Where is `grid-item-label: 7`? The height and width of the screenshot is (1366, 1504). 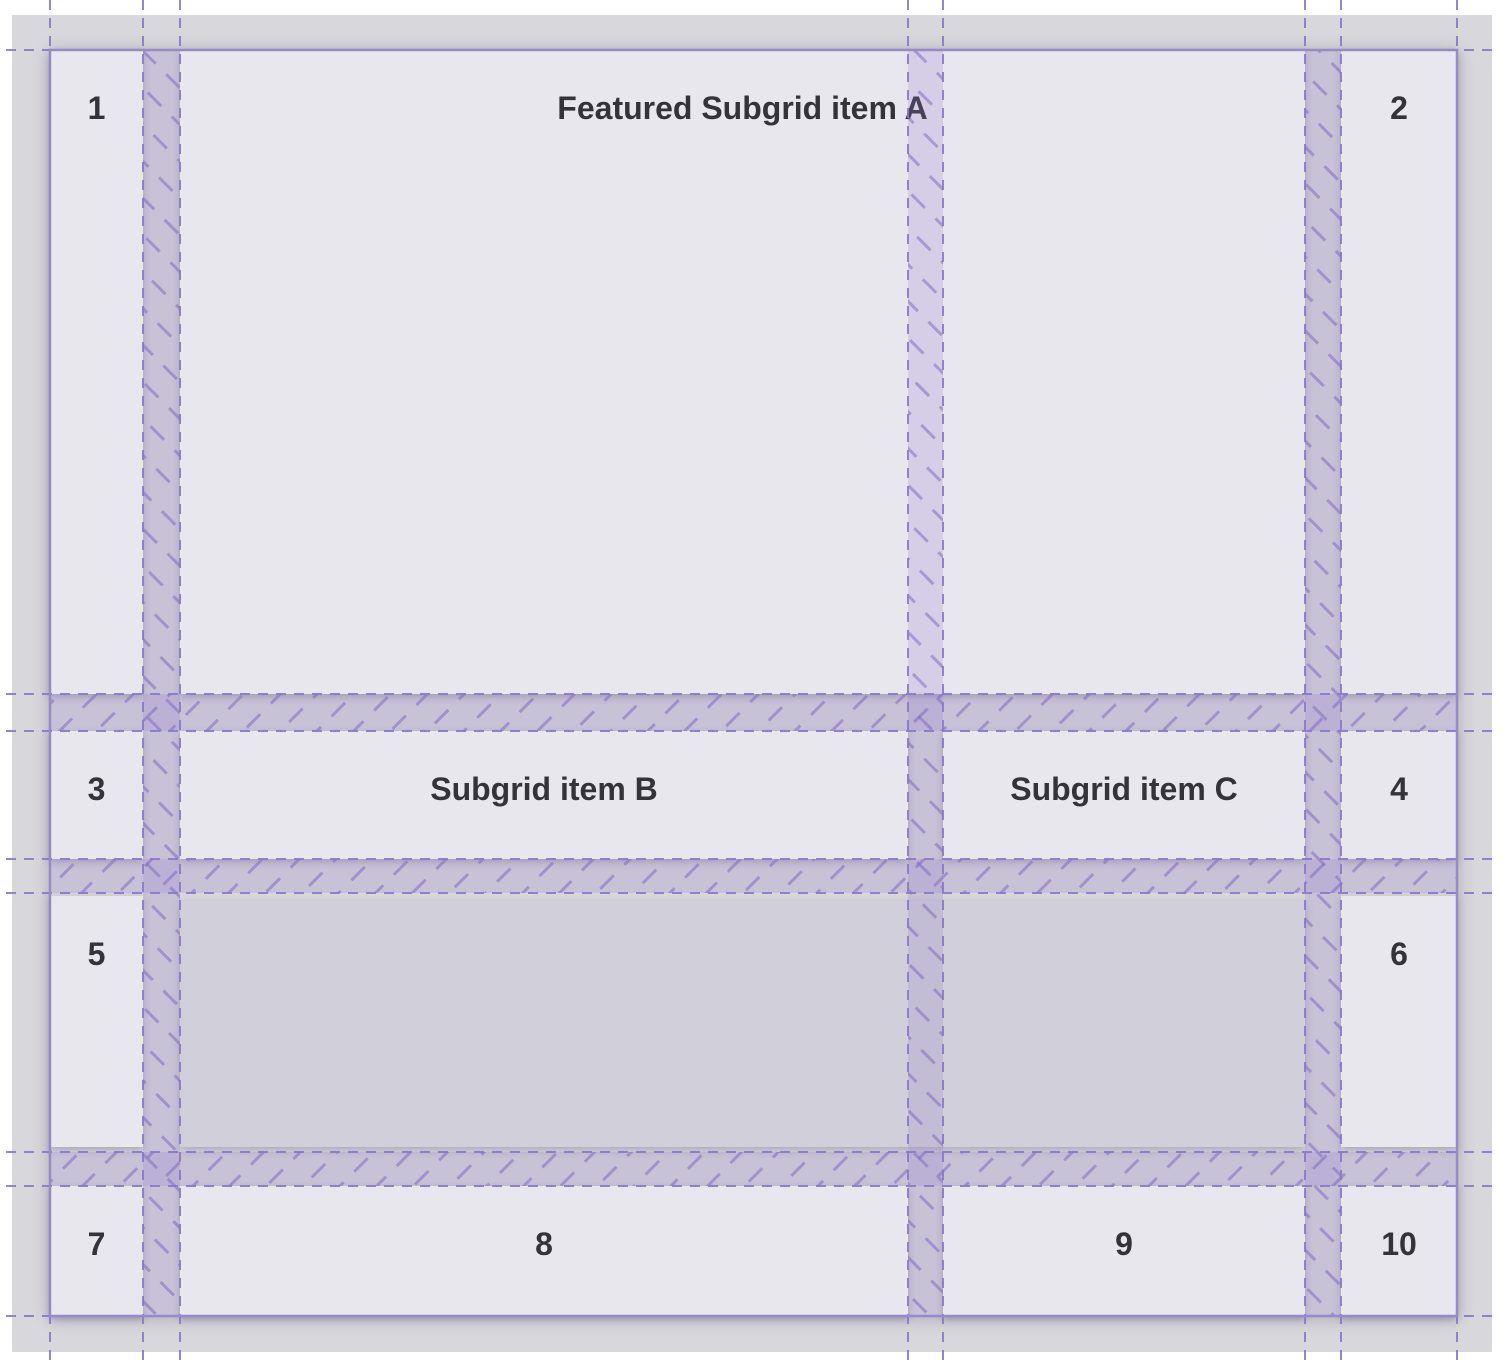 grid-item-label: 7 is located at coordinates (96, 1244).